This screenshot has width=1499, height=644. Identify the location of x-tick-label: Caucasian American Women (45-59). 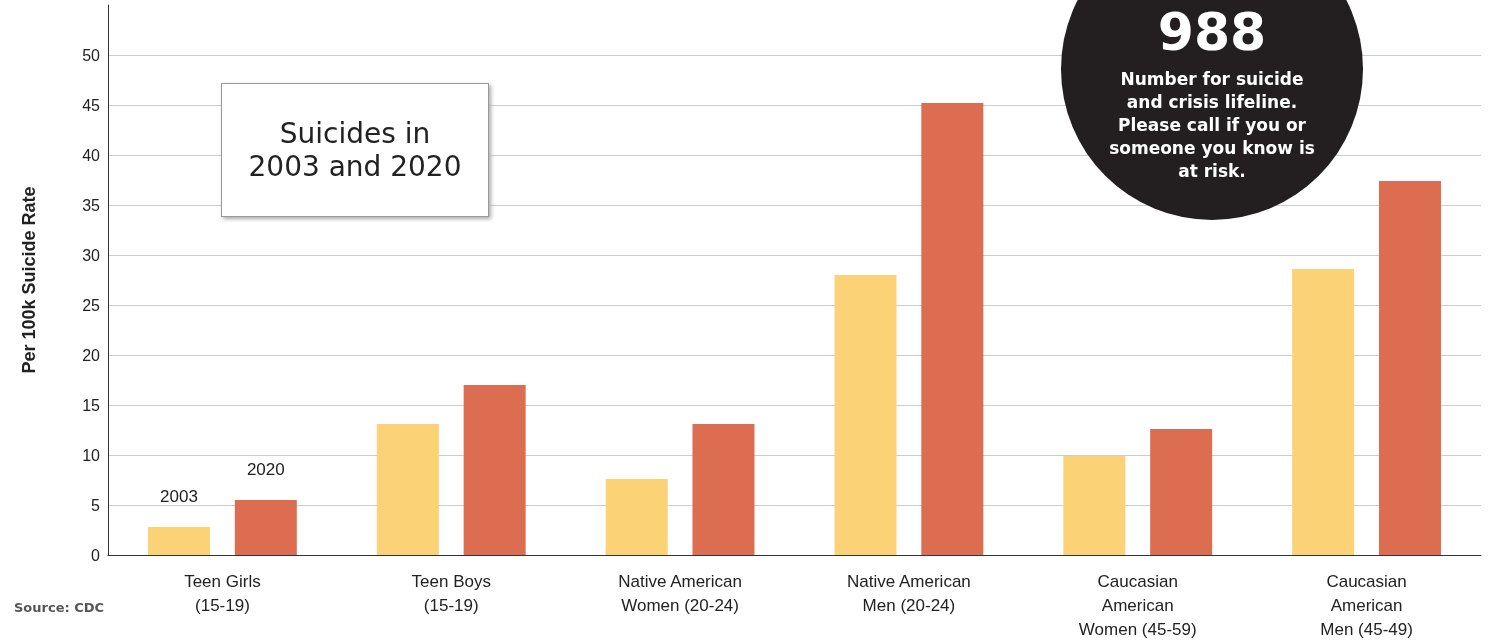
(1137, 605).